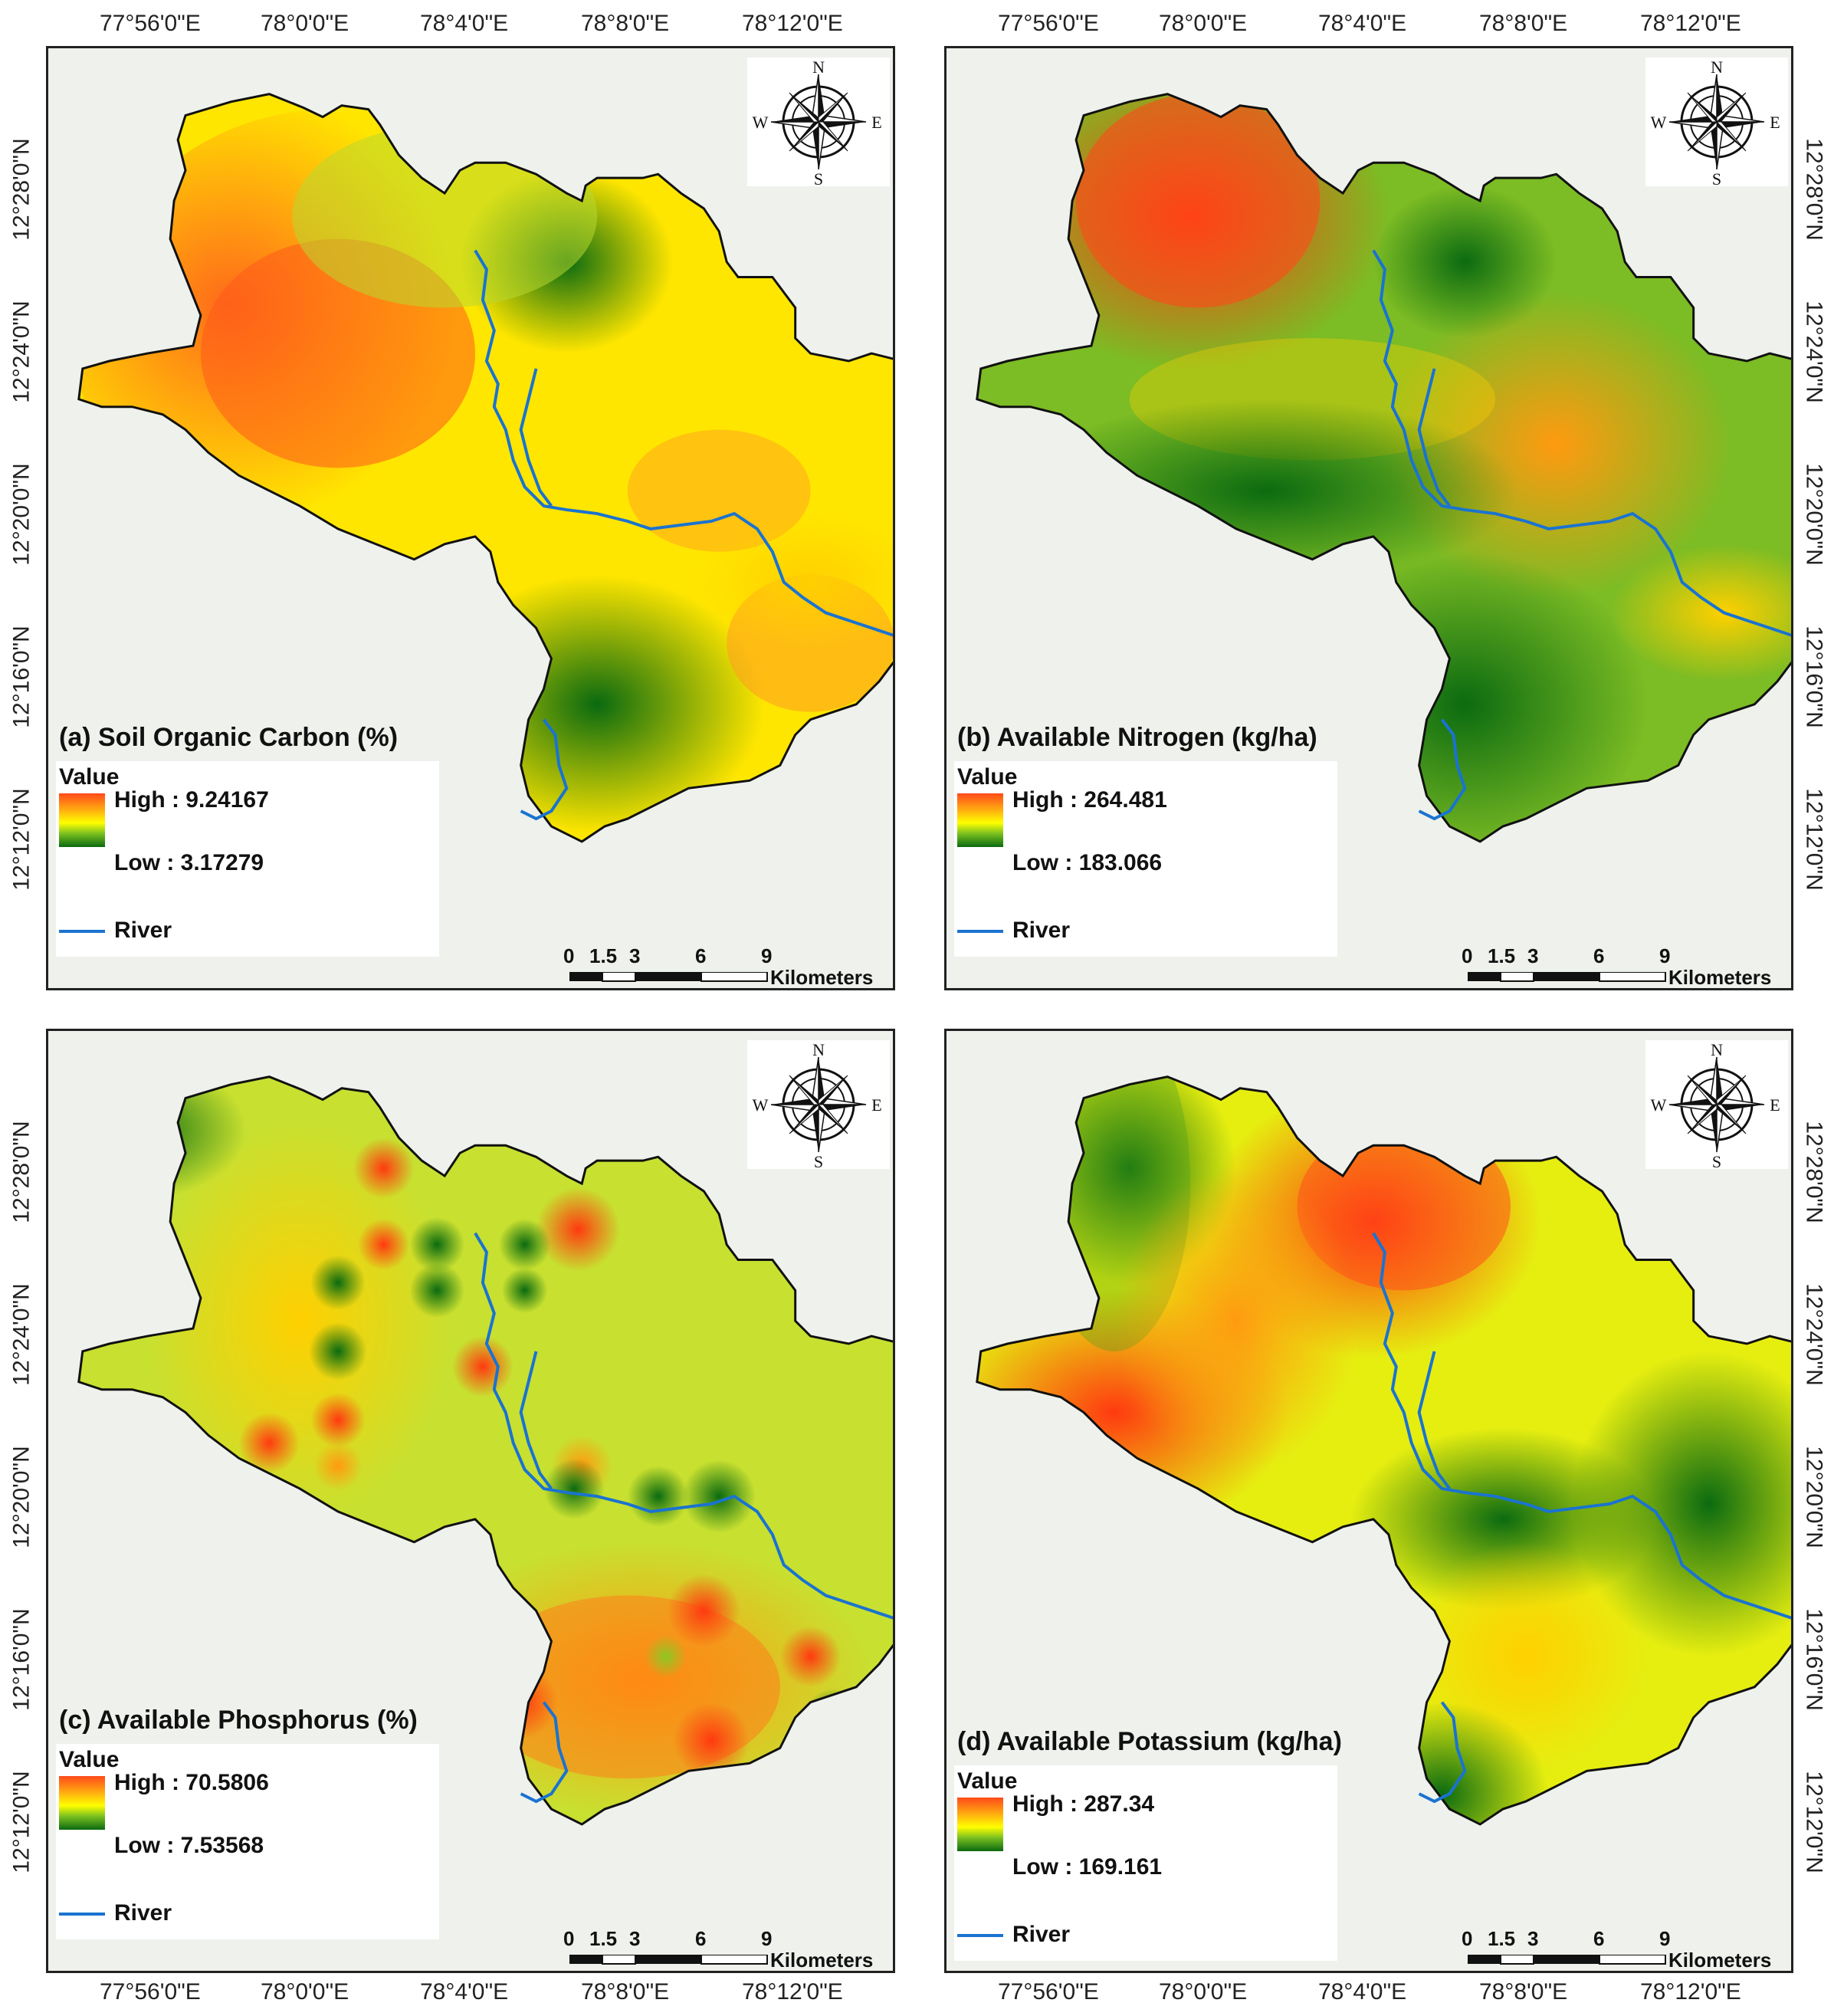 The height and width of the screenshot is (2016, 1834). I want to click on legend-low: Low : 183.066, so click(1087, 862).